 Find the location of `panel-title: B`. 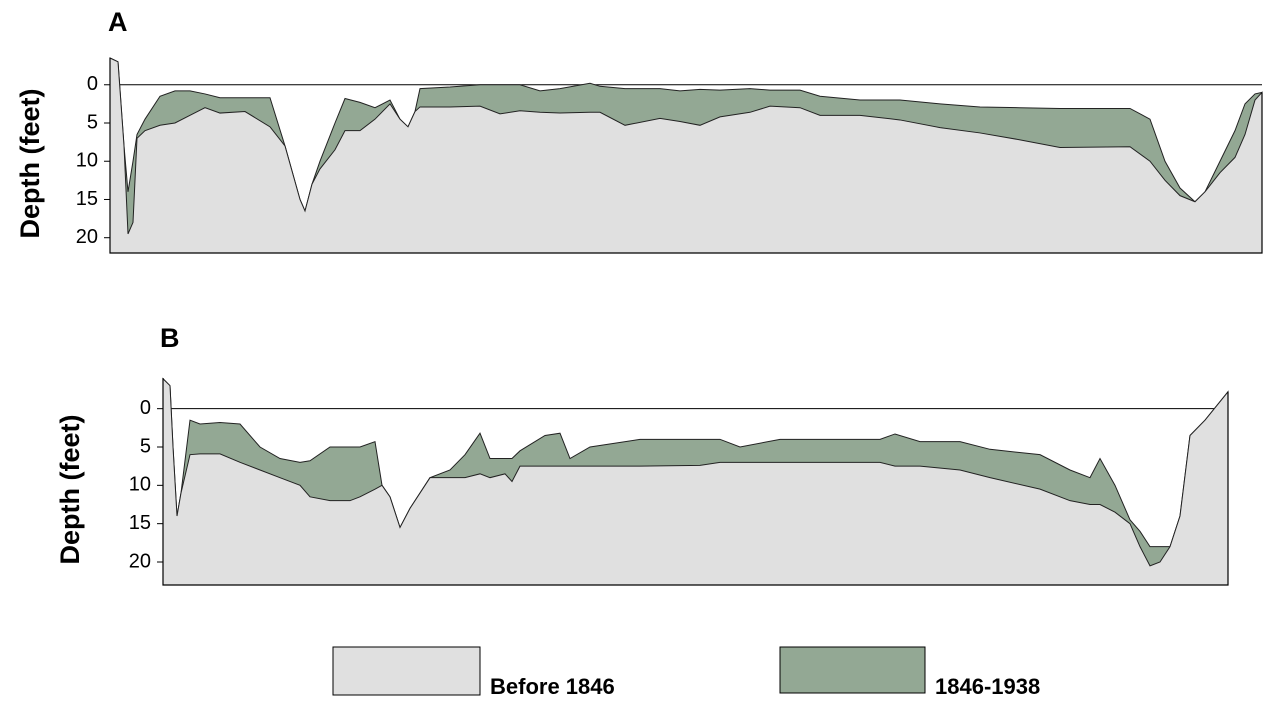

panel-title: B is located at coordinates (170, 338).